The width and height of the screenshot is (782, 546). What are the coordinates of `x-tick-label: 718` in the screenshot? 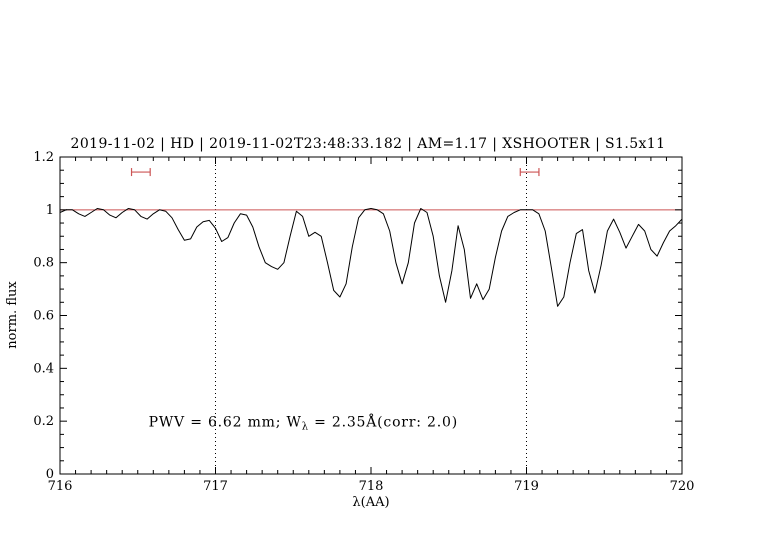 It's located at (371, 486).